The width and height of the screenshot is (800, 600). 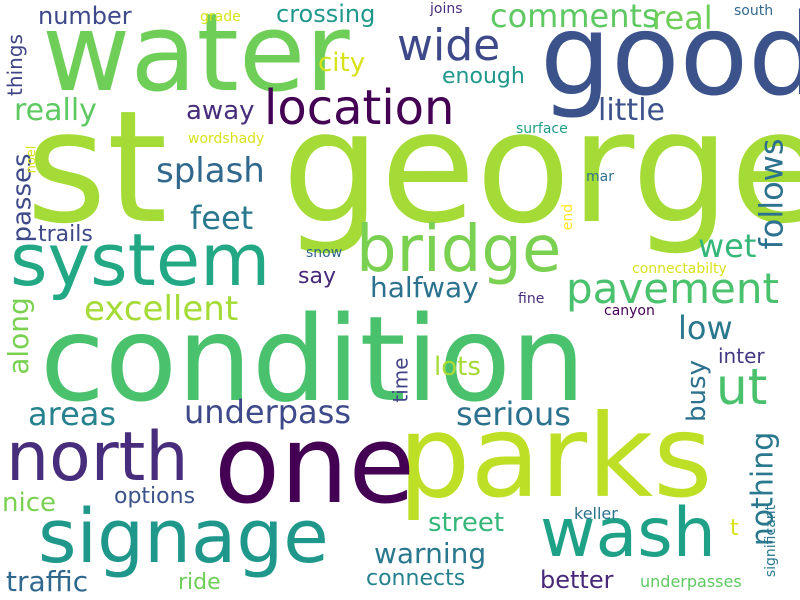 What do you see at coordinates (741, 356) in the screenshot?
I see `word-inter: inter` at bounding box center [741, 356].